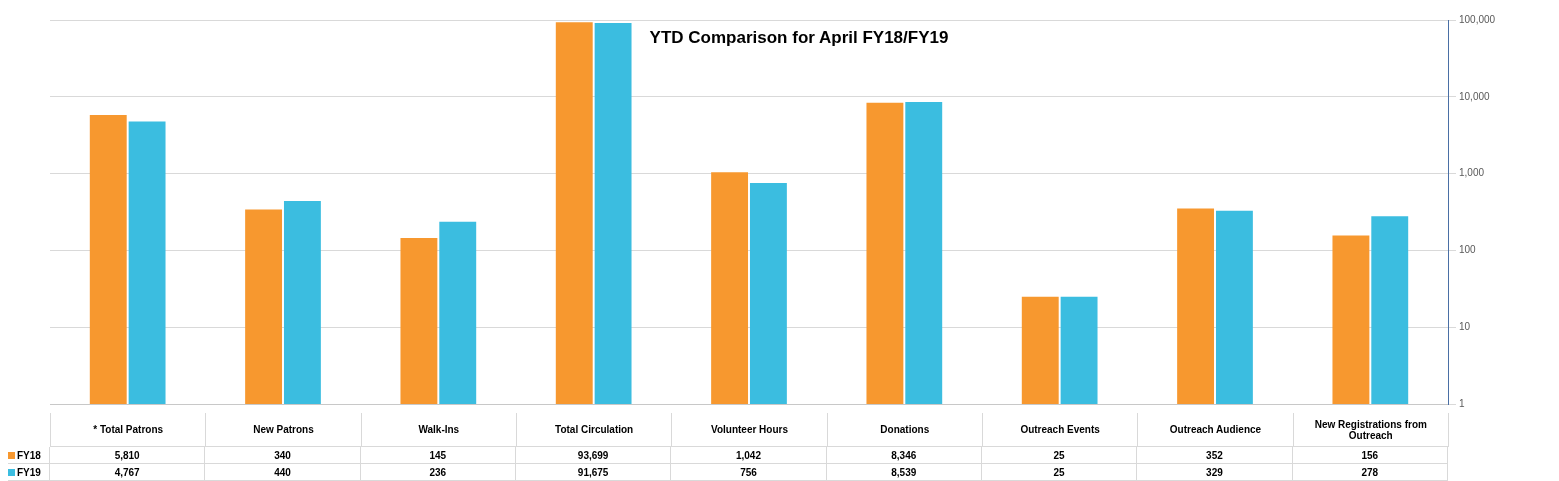 This screenshot has height=481, width=1559. I want to click on data-label: 352, so click(1215, 455).